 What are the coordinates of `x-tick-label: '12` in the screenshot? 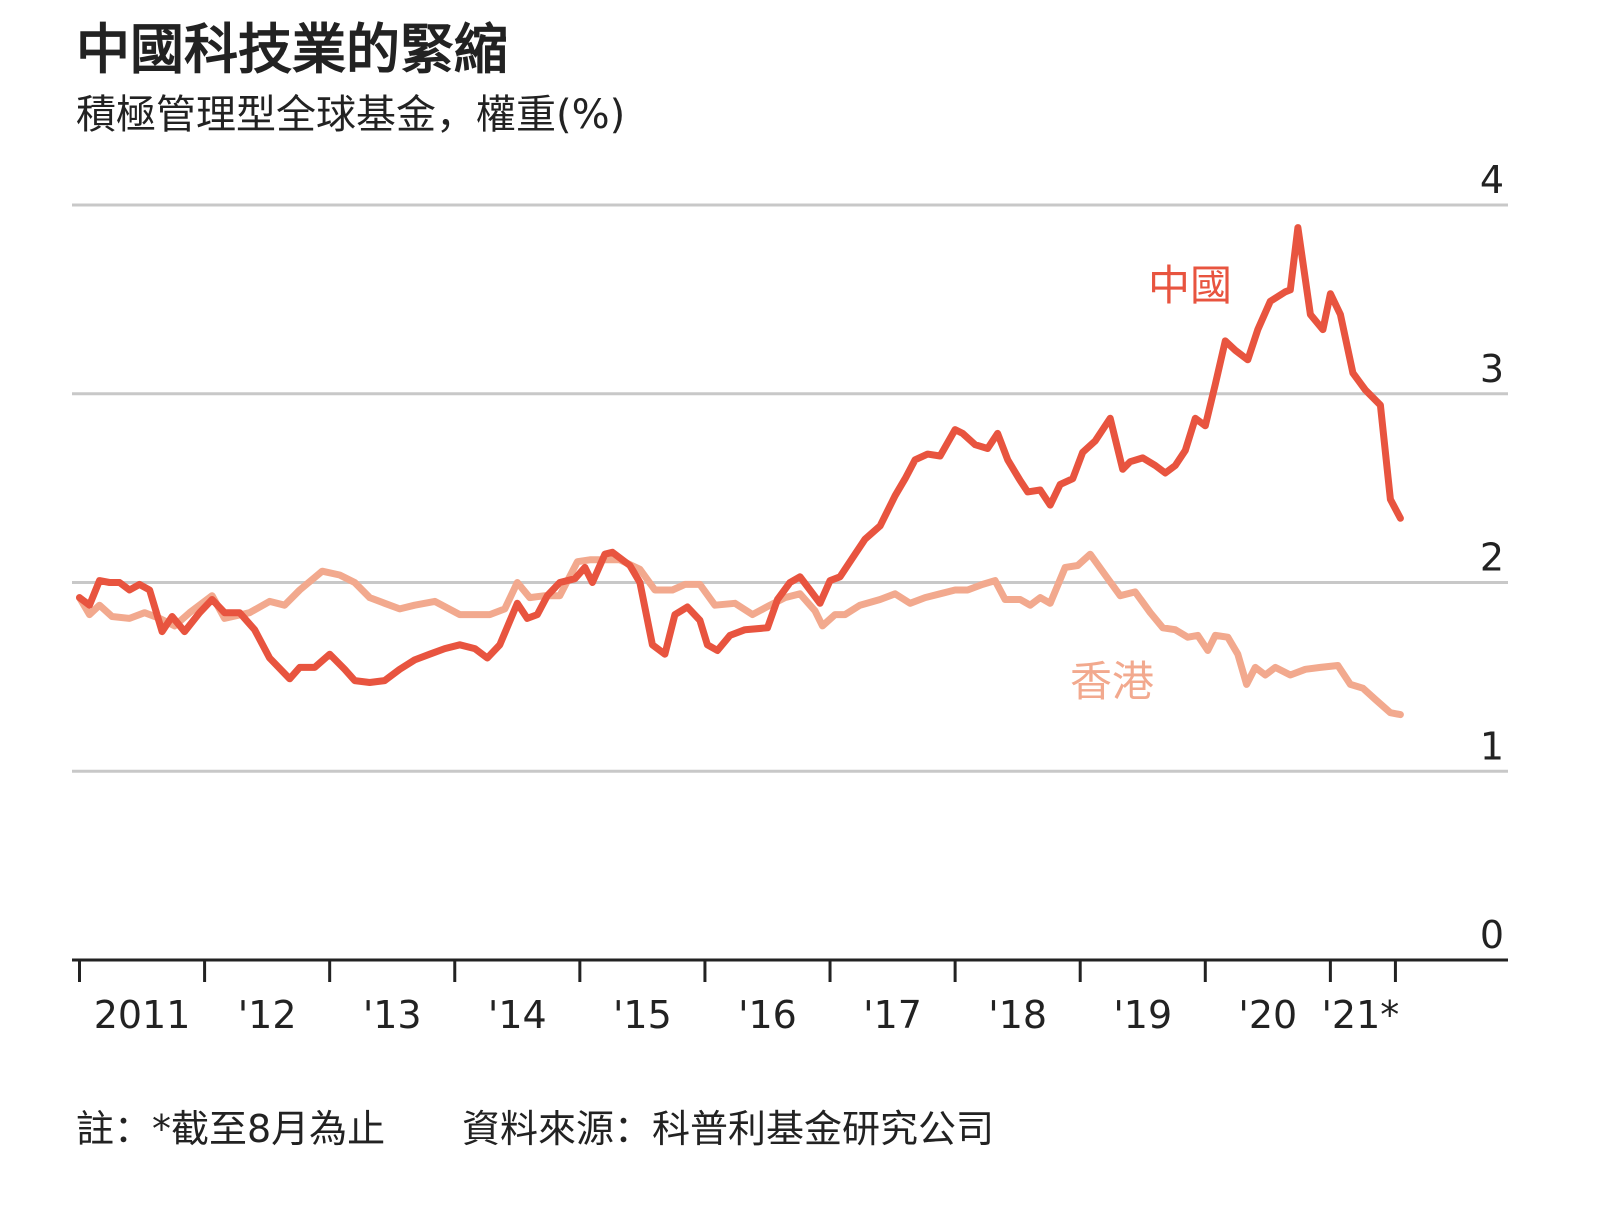 It's located at (267, 1015).